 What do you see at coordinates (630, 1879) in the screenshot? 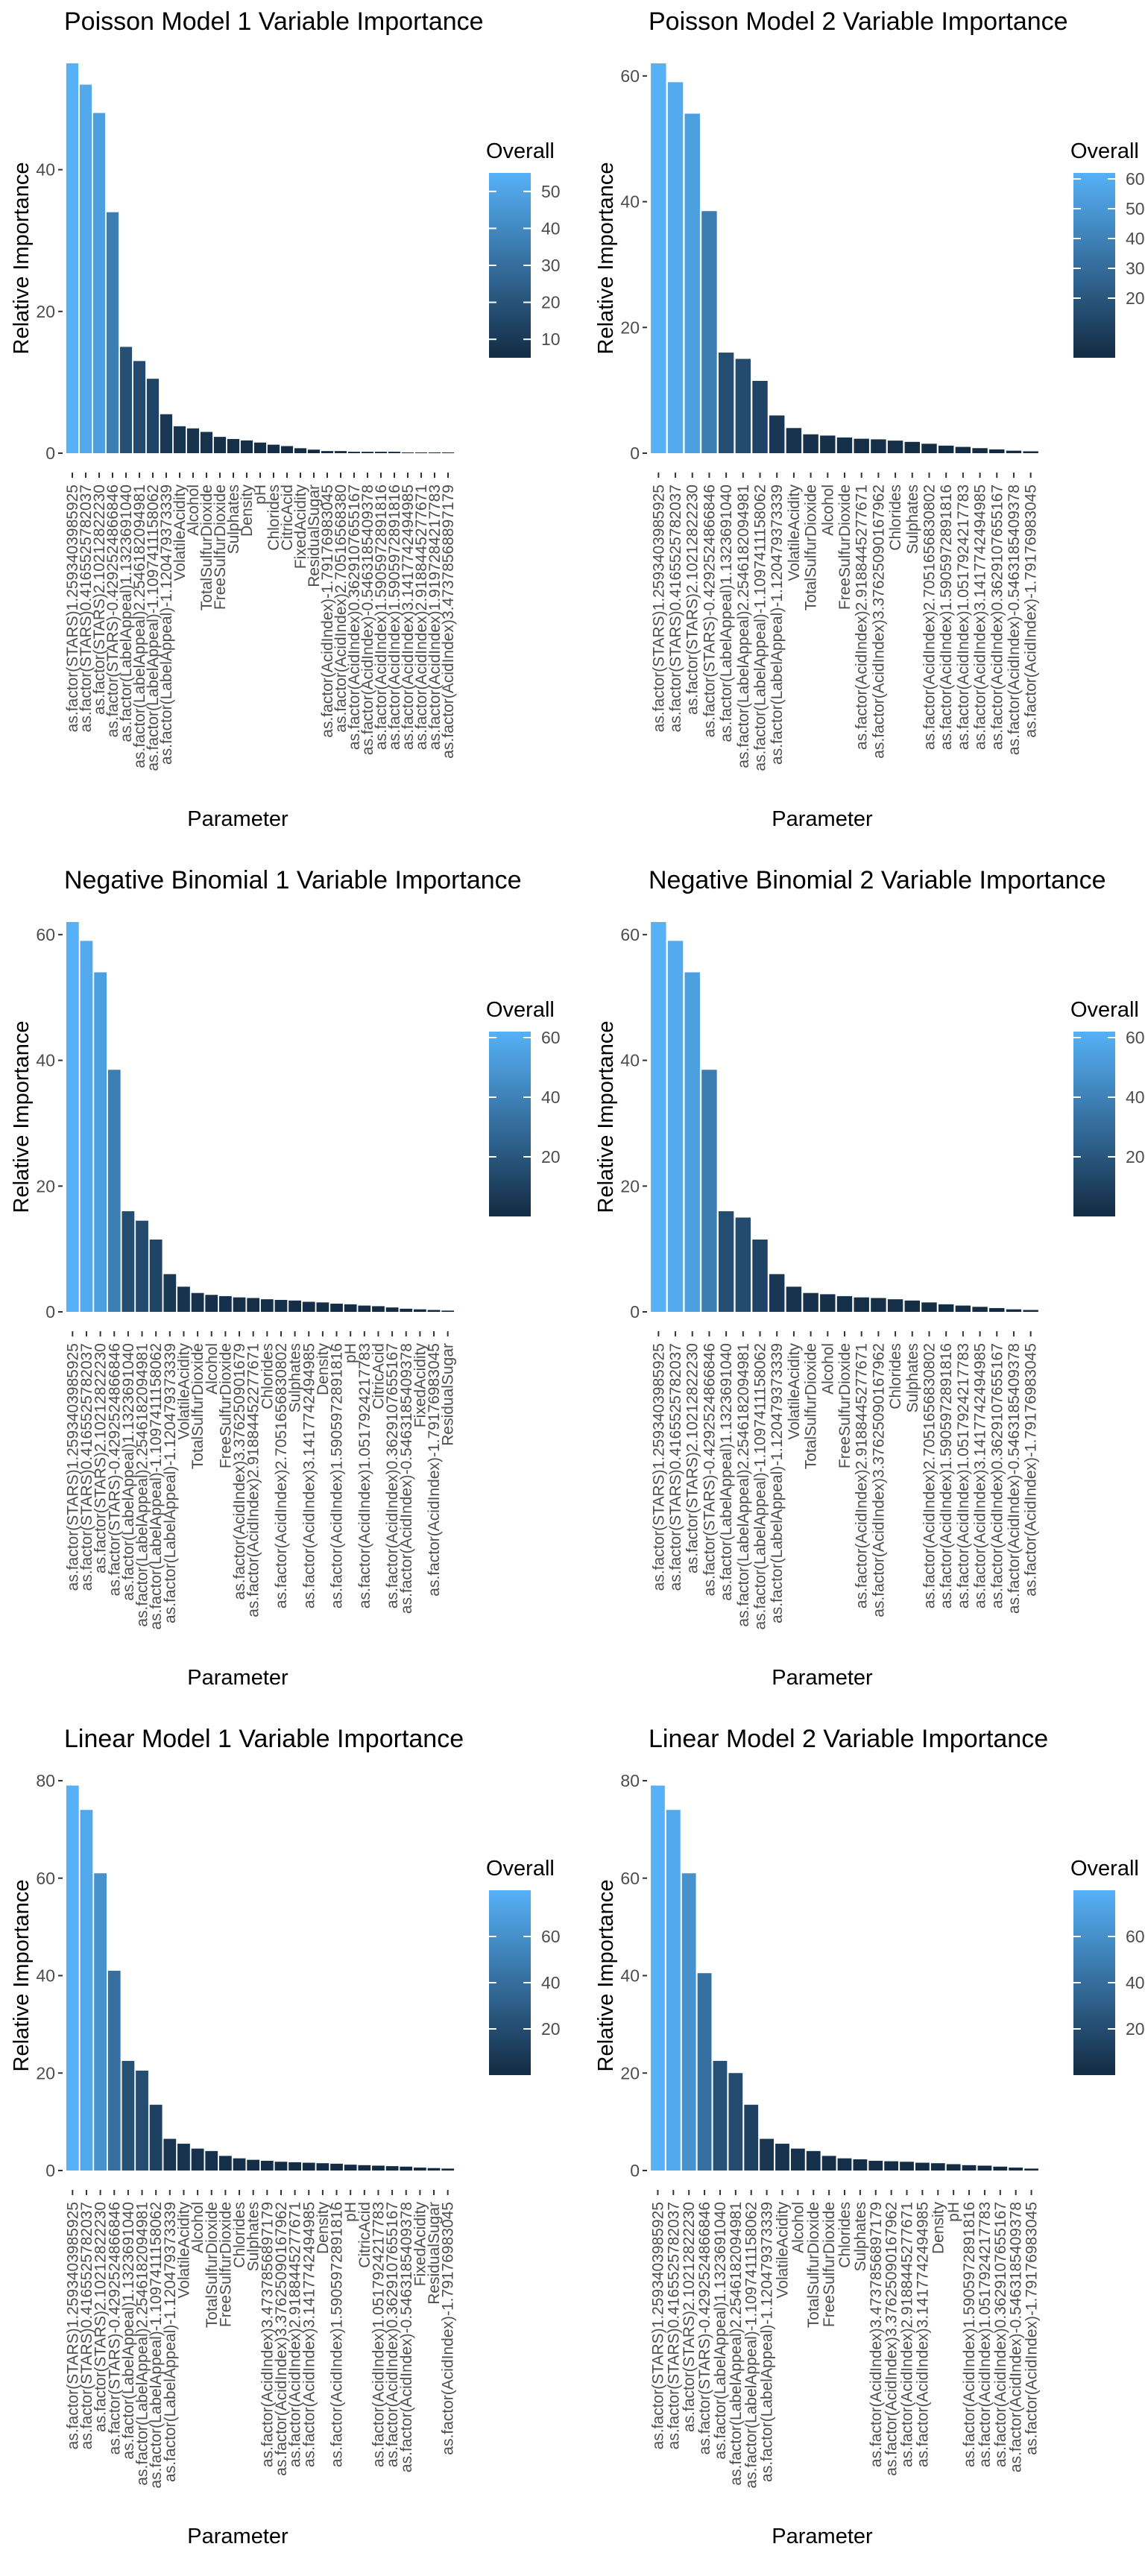
I see `y-tick-label: 60` at bounding box center [630, 1879].